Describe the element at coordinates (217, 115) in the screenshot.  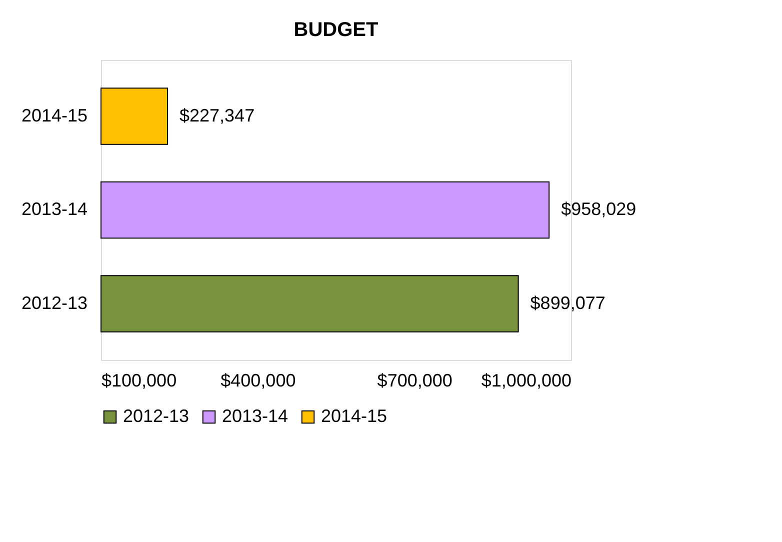
I see `data-label: $227,347` at that location.